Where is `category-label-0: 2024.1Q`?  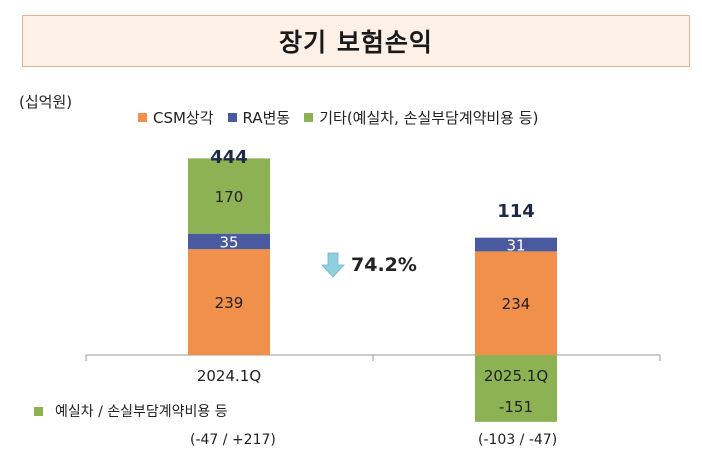 category-label-0: 2024.1Q is located at coordinates (229, 376).